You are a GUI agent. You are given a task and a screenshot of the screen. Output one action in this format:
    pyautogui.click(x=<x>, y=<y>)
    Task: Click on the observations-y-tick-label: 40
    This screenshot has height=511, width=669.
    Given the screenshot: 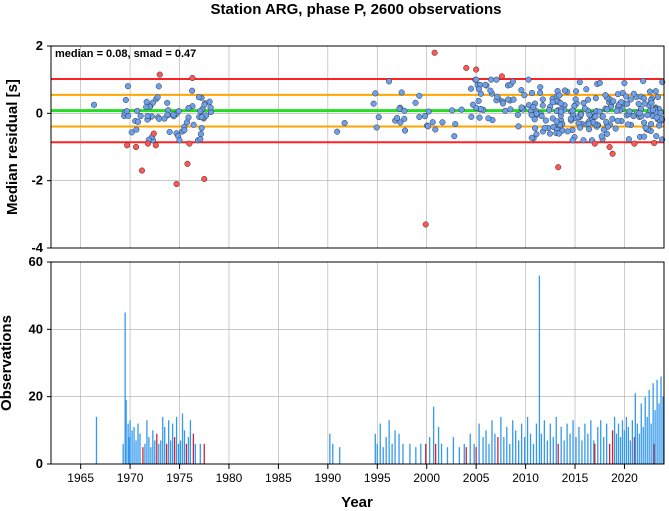 What is the action you would take?
    pyautogui.click(x=36, y=328)
    